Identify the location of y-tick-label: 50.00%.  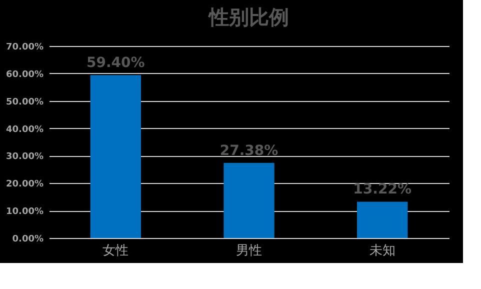
(25, 102).